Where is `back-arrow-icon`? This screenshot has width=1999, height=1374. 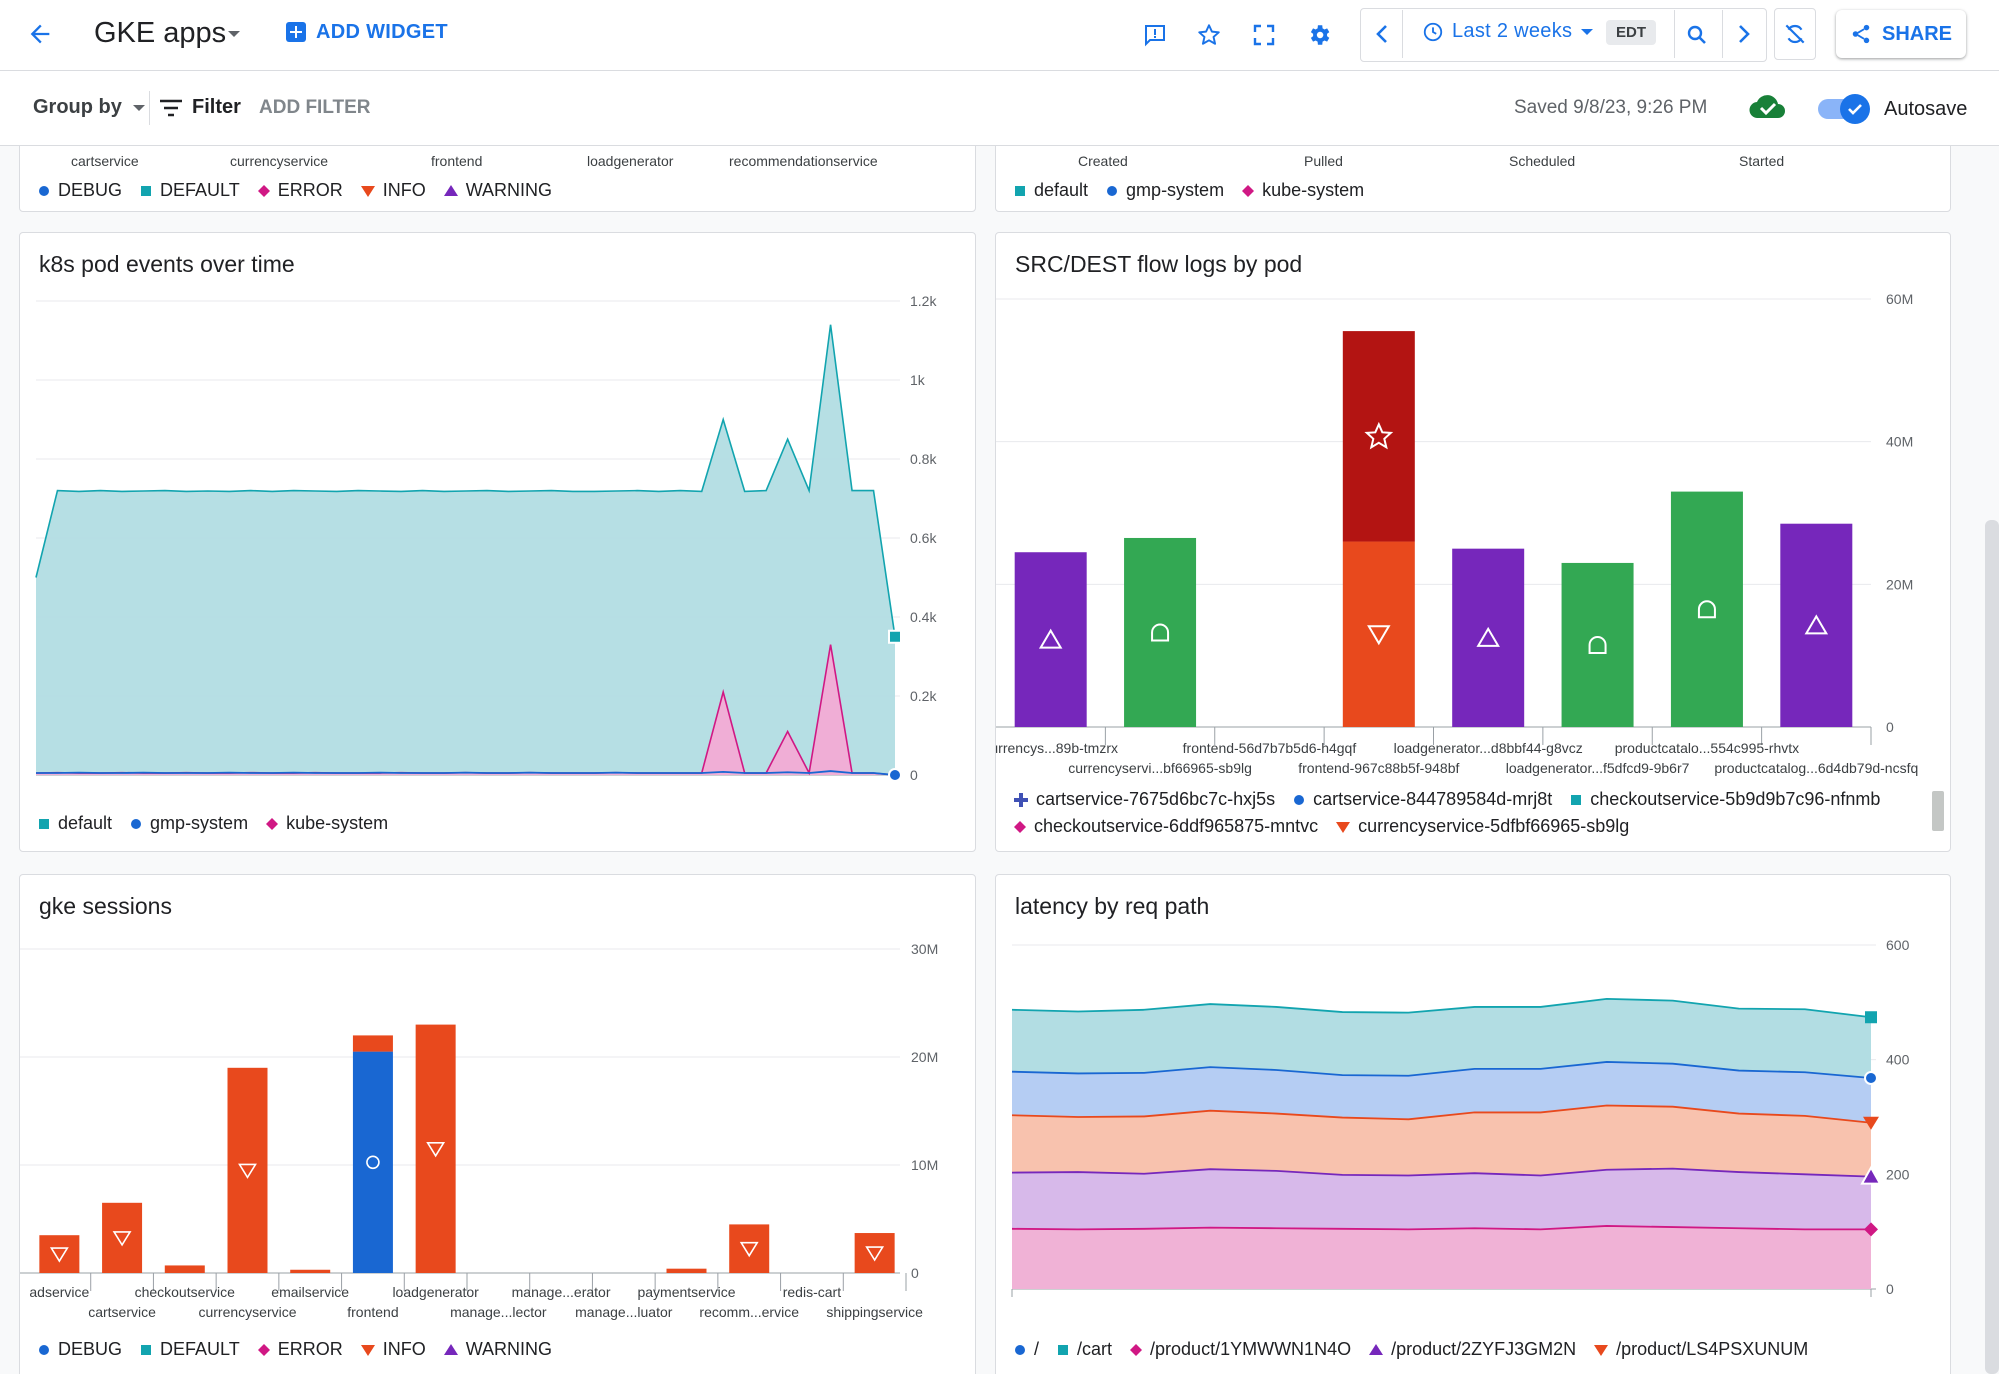
back-arrow-icon is located at coordinates (40, 34).